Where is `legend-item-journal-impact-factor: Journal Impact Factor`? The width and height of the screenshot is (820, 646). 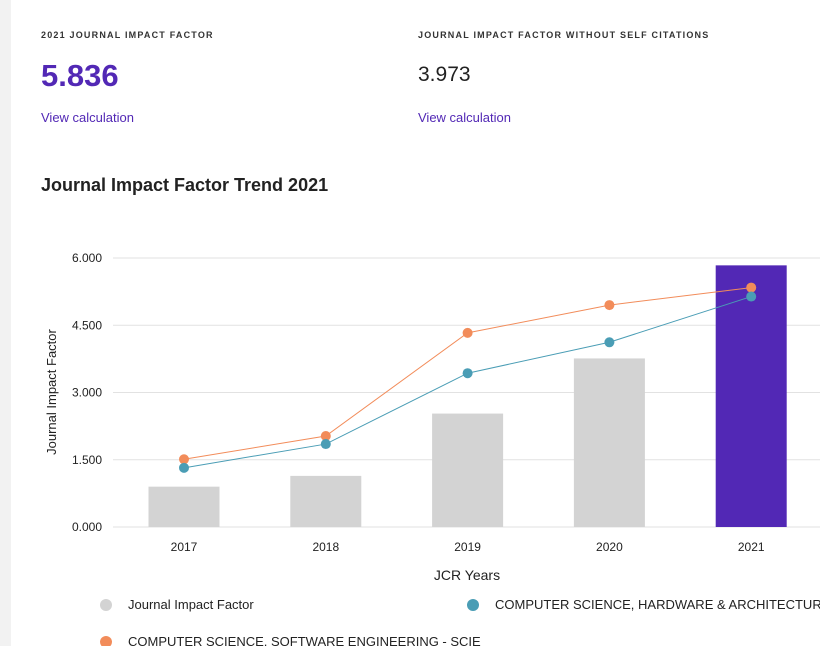 legend-item-journal-impact-factor: Journal Impact Factor is located at coordinates (177, 604).